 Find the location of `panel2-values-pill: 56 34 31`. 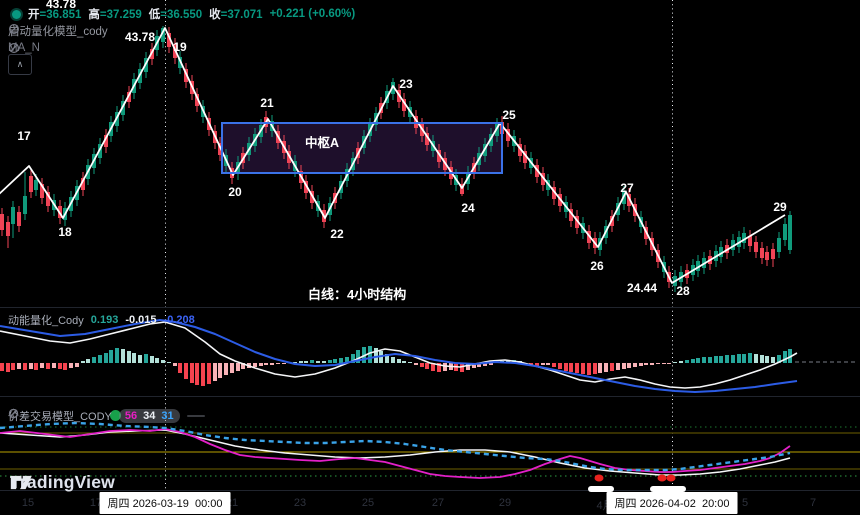

panel2-values-pill: 56 34 31 is located at coordinates (149, 416).